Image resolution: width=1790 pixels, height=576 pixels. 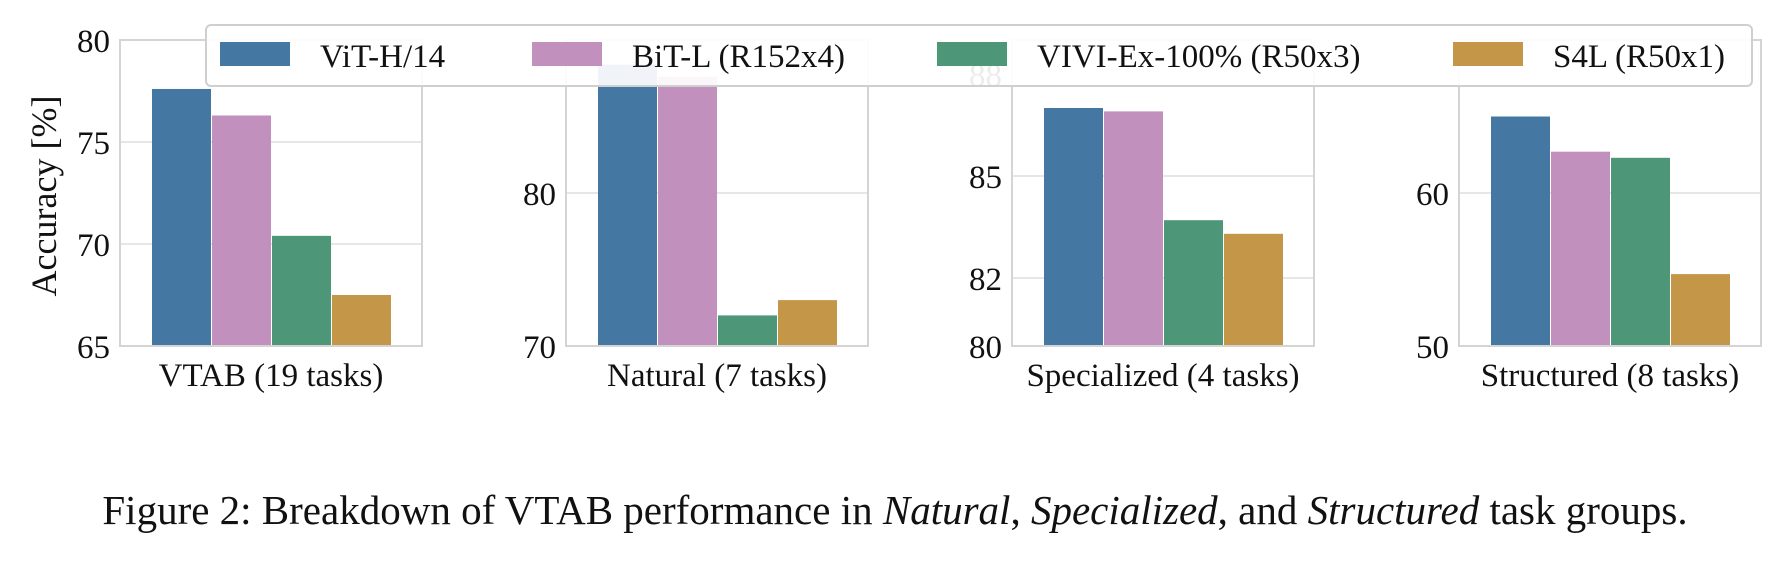 I want to click on y-tick-label: 60, so click(x=1432, y=195).